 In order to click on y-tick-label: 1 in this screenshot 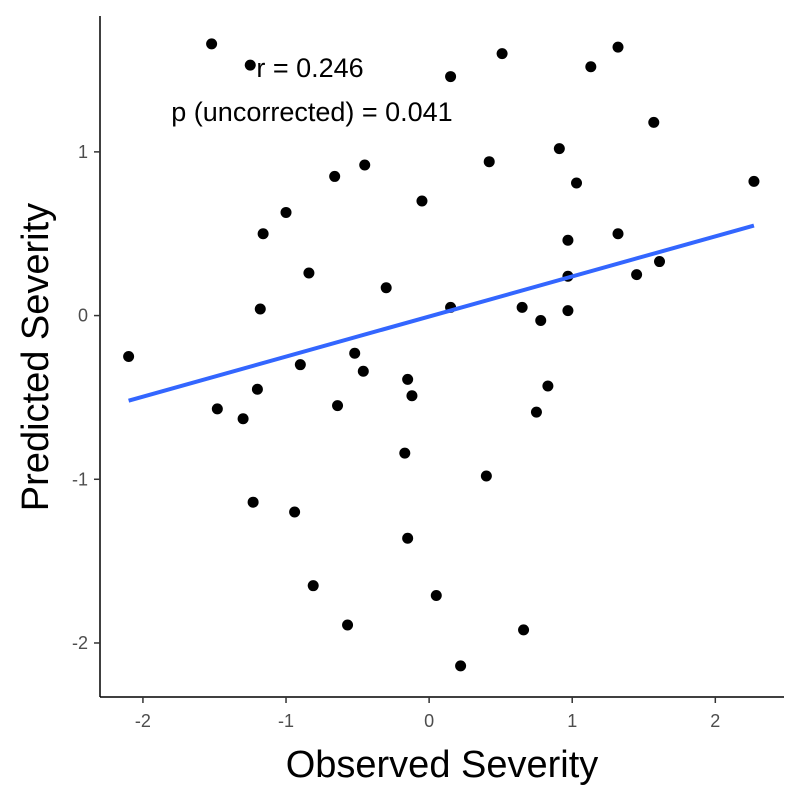, I will do `click(83, 152)`.